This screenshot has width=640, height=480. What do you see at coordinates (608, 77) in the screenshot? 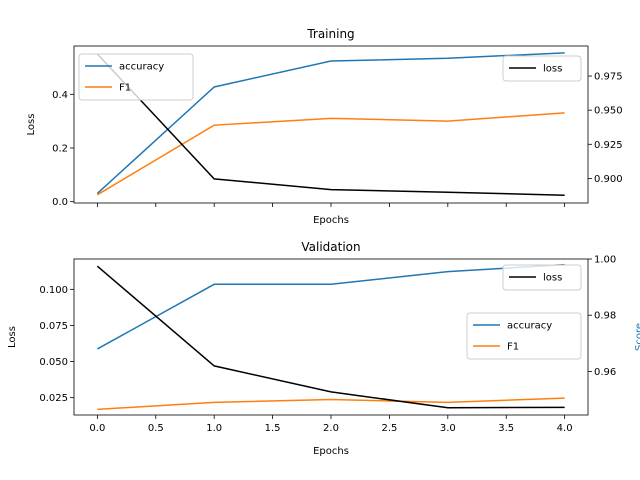
I see `y2-tick-label: 0.975` at bounding box center [608, 77].